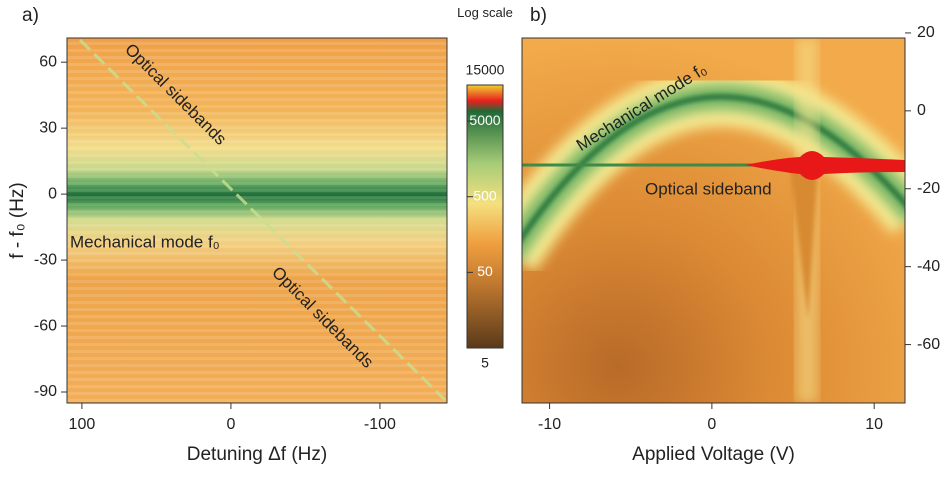 Image resolution: width=945 pixels, height=477 pixels. I want to click on x-axis-label: Applied Voltage (V), so click(713, 454).